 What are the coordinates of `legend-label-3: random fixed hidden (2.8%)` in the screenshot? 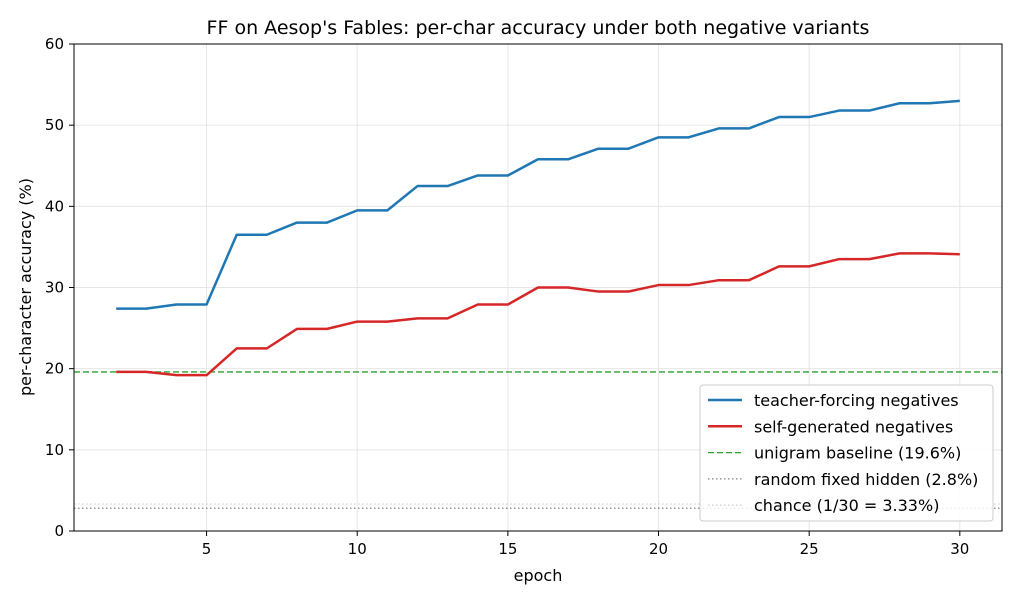 It's located at (866, 479).